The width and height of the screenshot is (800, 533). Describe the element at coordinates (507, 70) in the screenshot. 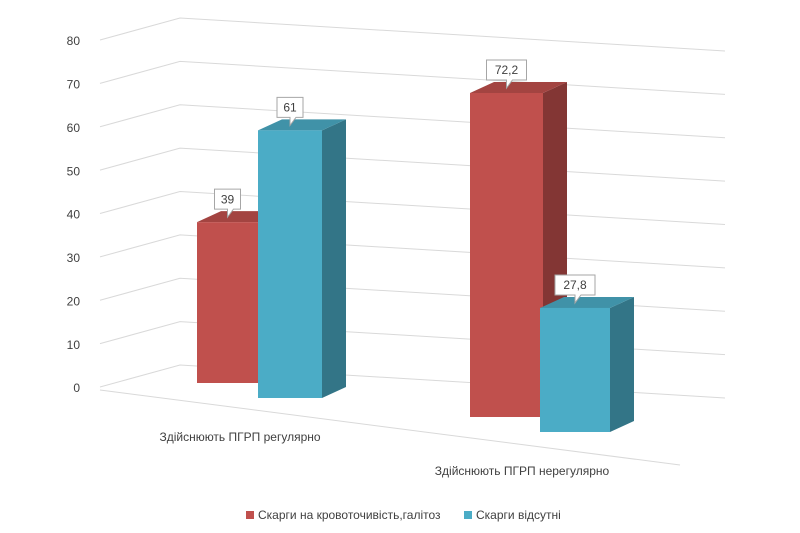

I see `value-label: 72,2` at that location.